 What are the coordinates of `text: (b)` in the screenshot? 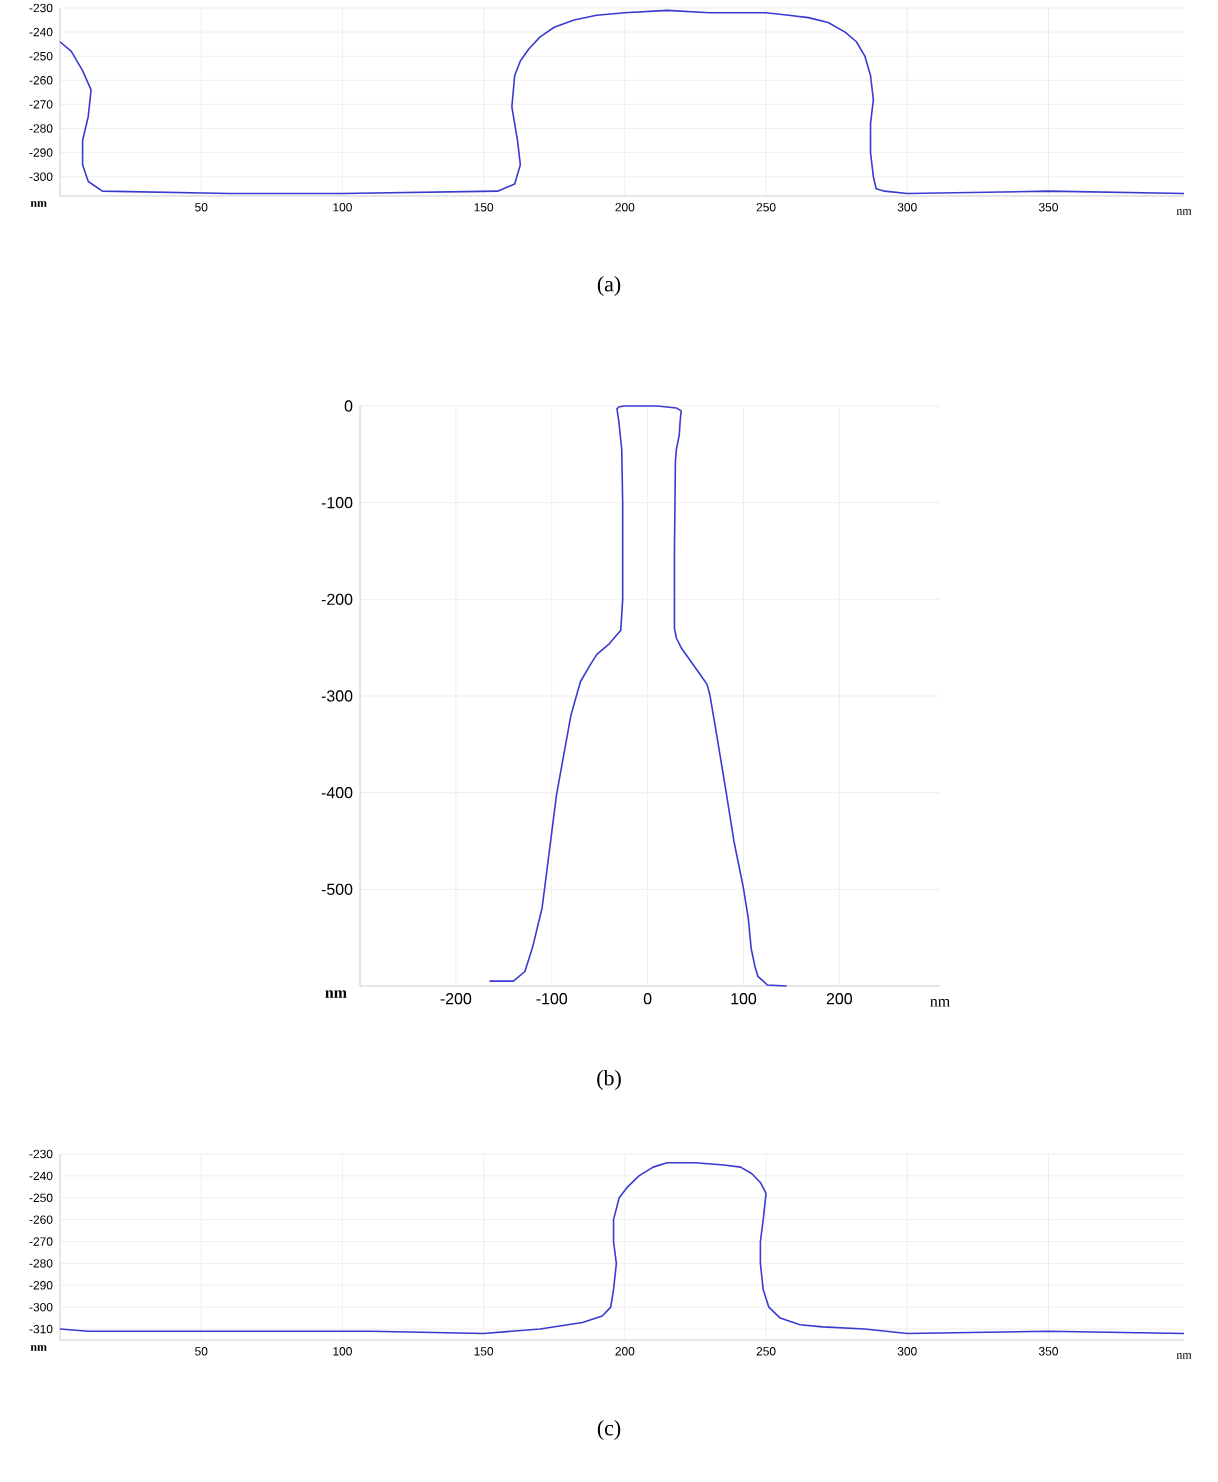 It's located at (609, 1080).